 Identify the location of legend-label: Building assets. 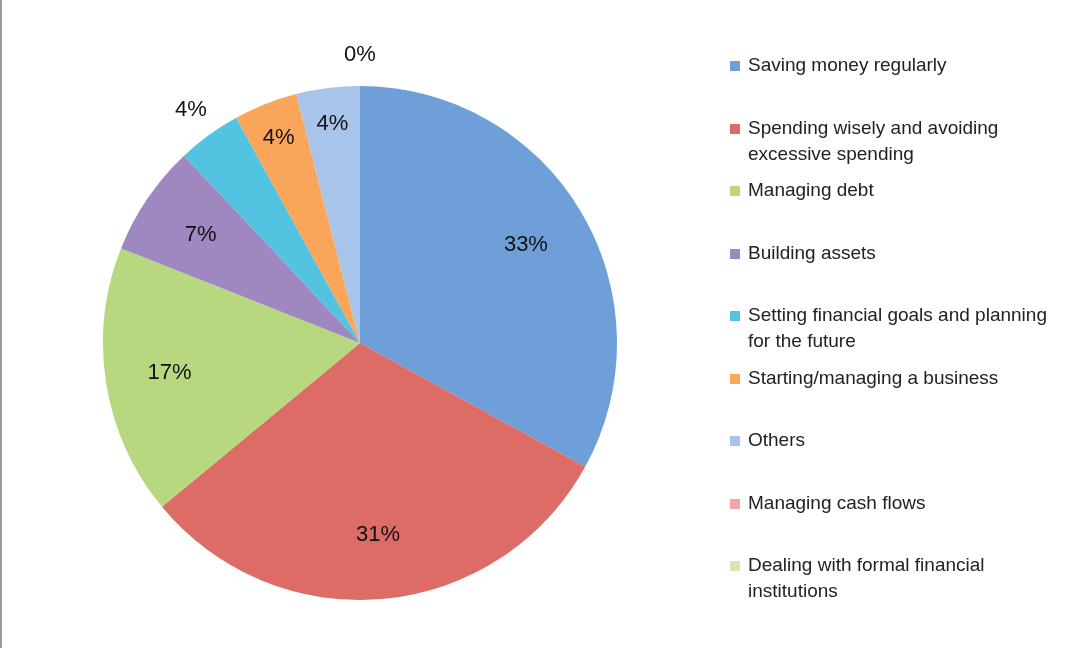
(812, 252).